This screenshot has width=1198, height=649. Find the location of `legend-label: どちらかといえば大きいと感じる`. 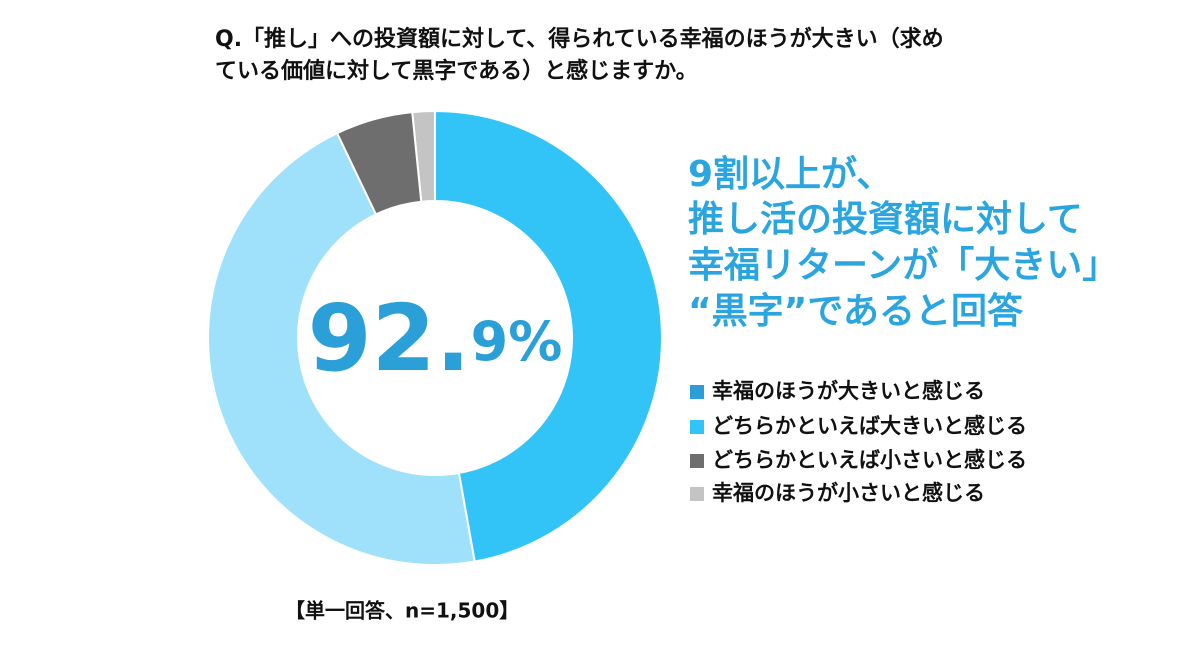

legend-label: どちらかといえば大きいと感じる is located at coordinates (869, 426).